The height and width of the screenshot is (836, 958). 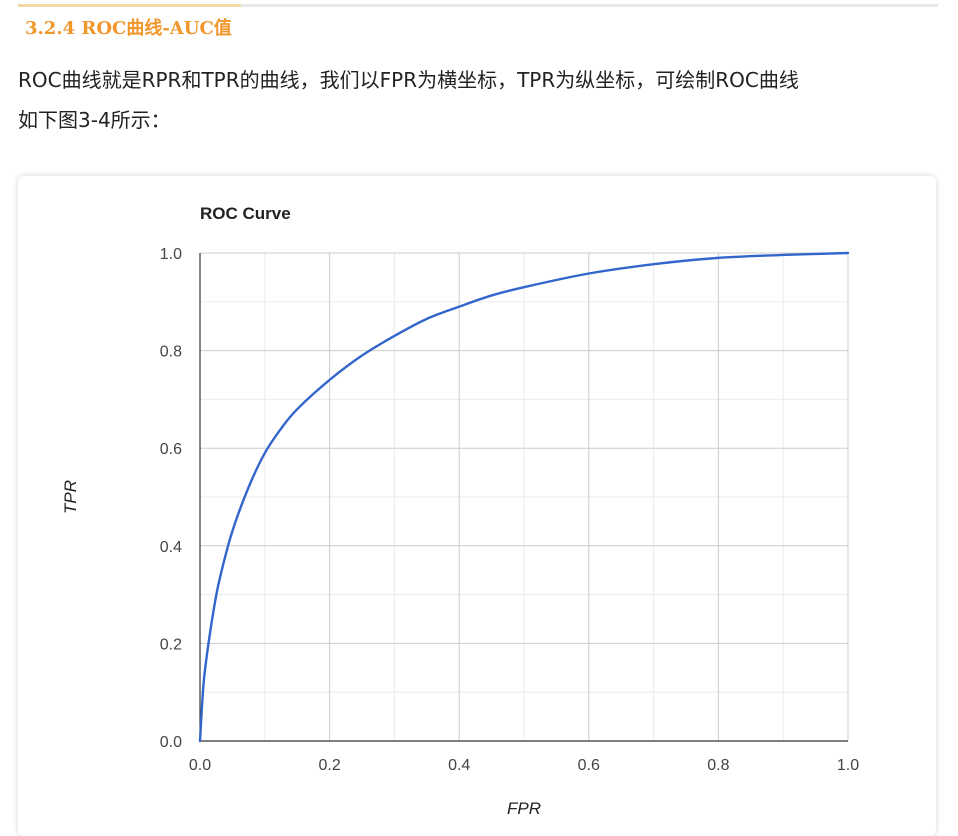 I want to click on y-tick-labels: 0.0 0.2 0.4 0.6 0.8 1.0, so click(x=171, y=498).